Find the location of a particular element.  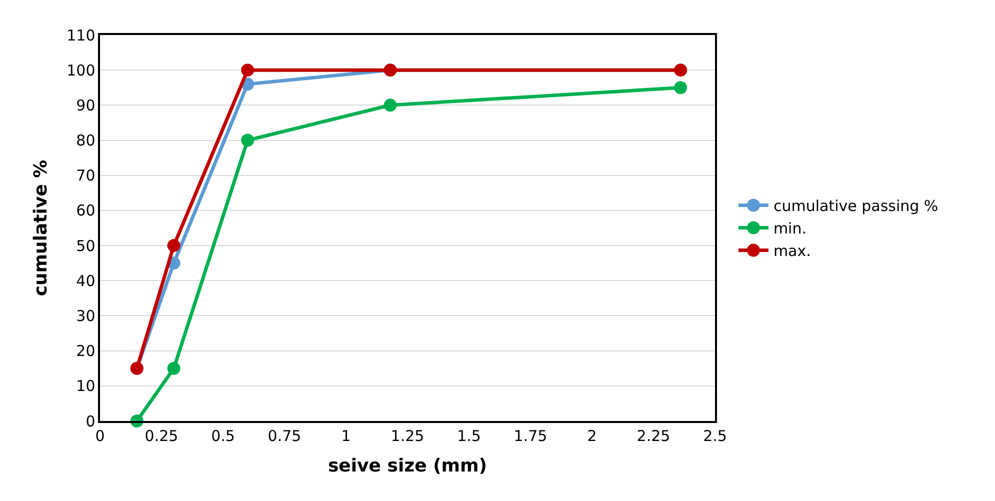

x-tick-label: 1.5 is located at coordinates (469, 435).